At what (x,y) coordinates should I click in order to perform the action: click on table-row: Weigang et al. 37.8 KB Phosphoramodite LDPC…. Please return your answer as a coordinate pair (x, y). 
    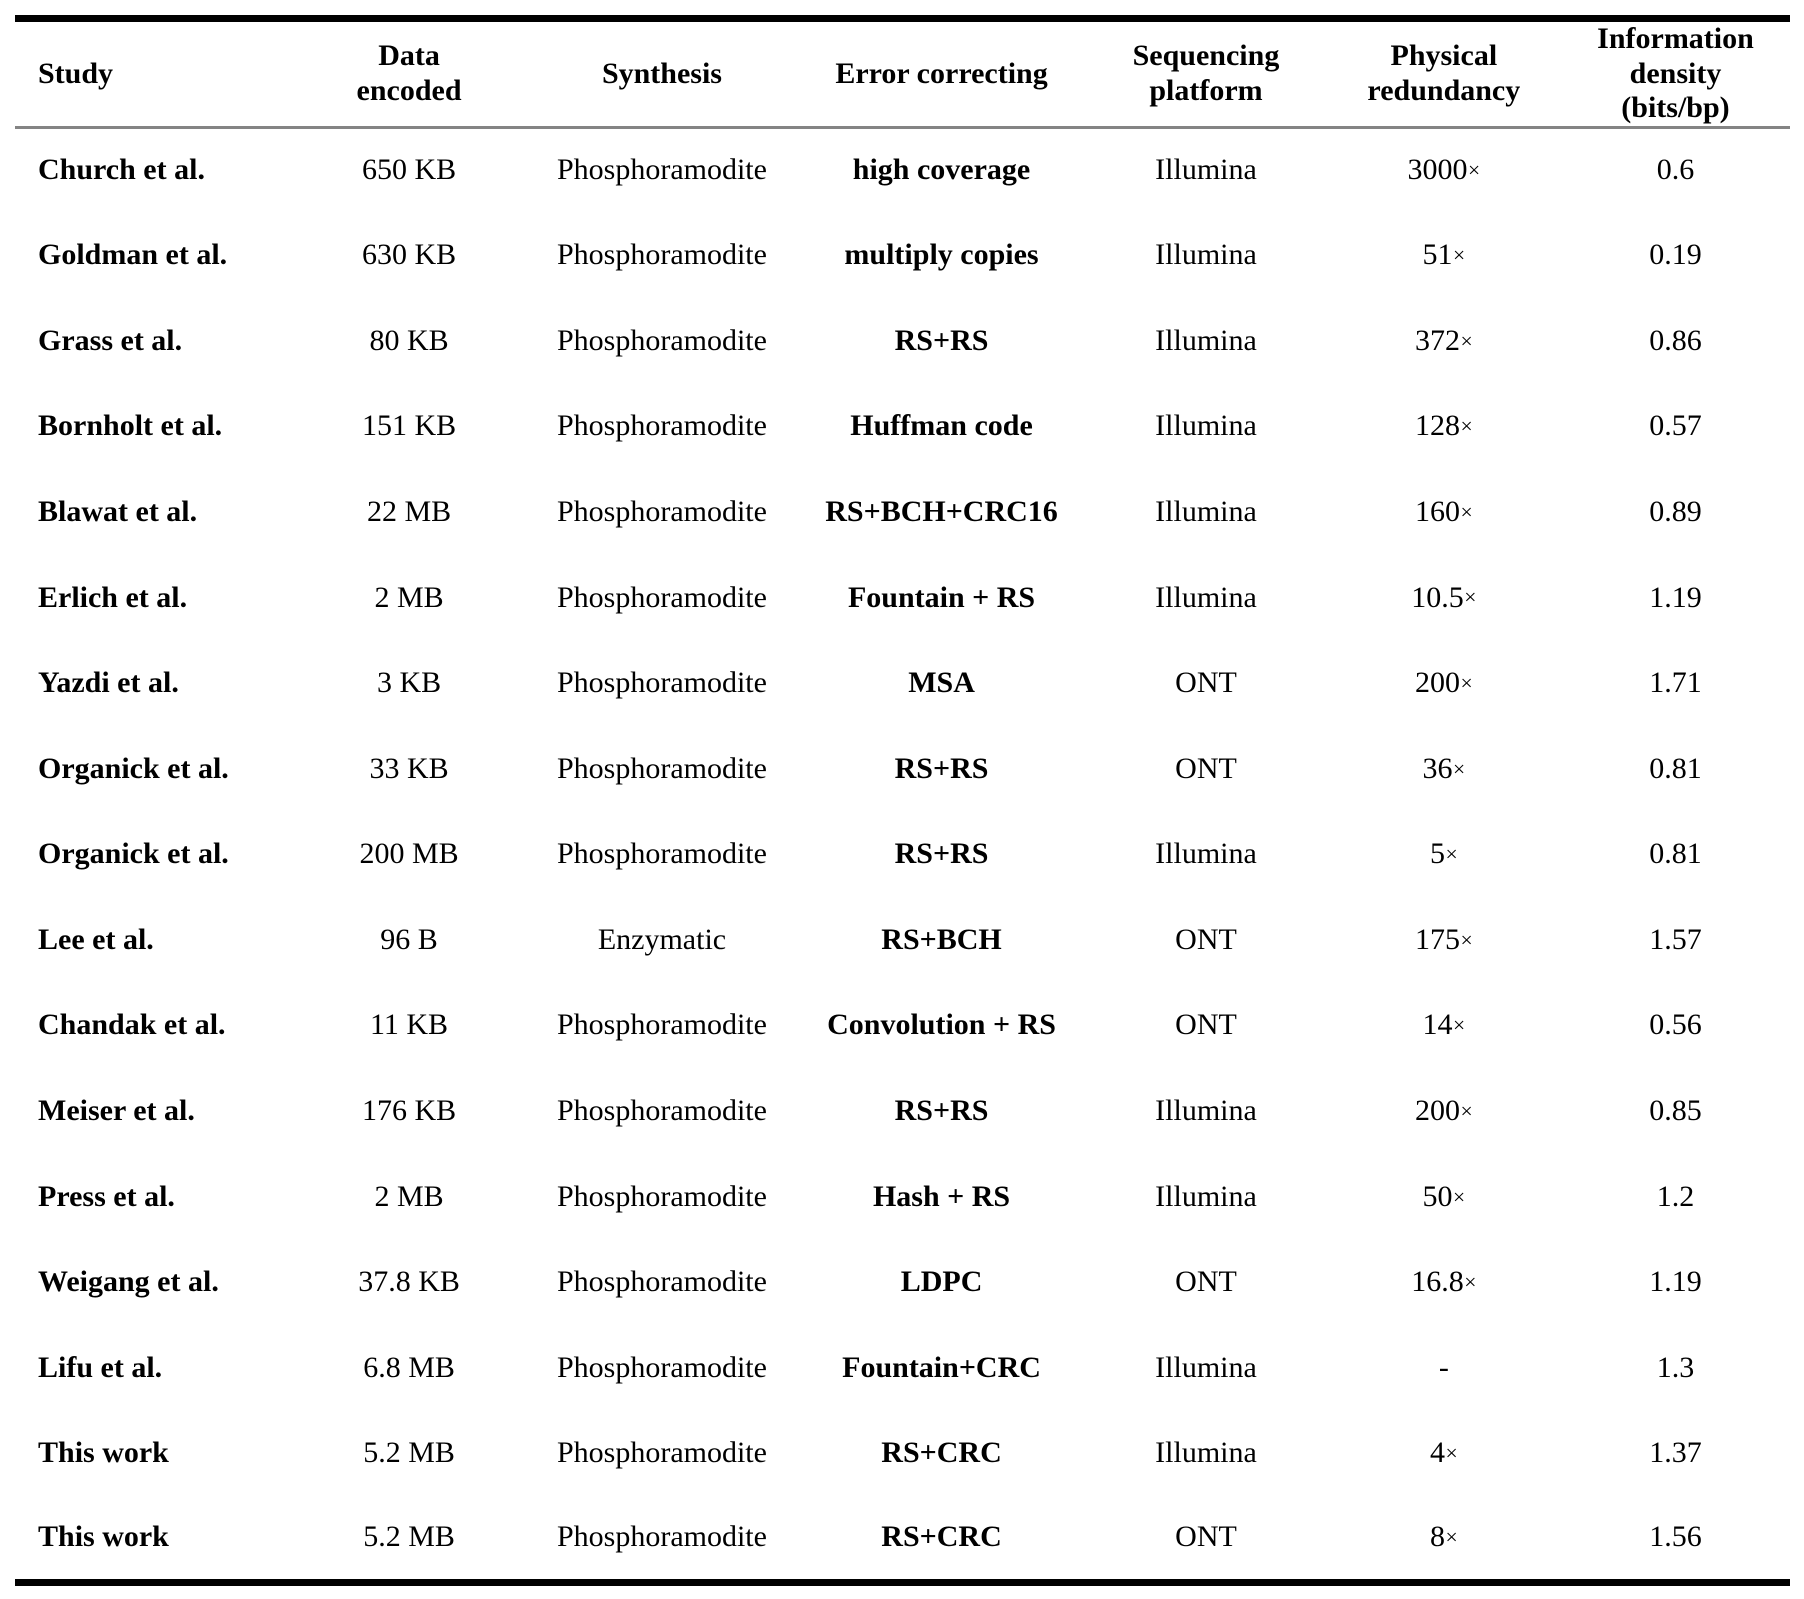
    Looking at the image, I should click on (902, 1283).